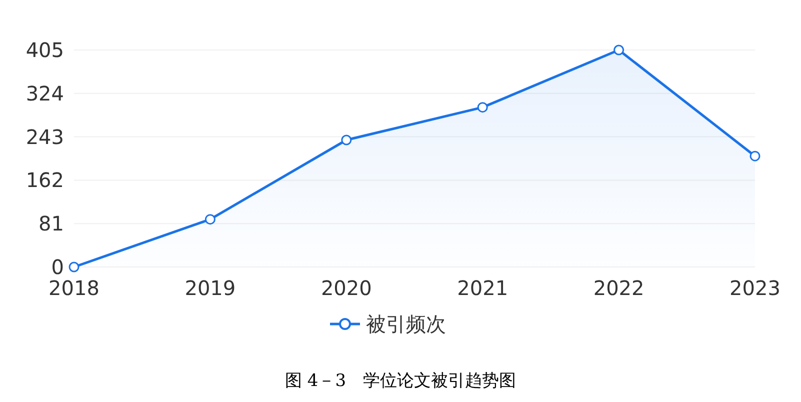 The height and width of the screenshot is (402, 801). Describe the element at coordinates (618, 288) in the screenshot. I see `x-tick-label: 2022` at that location.